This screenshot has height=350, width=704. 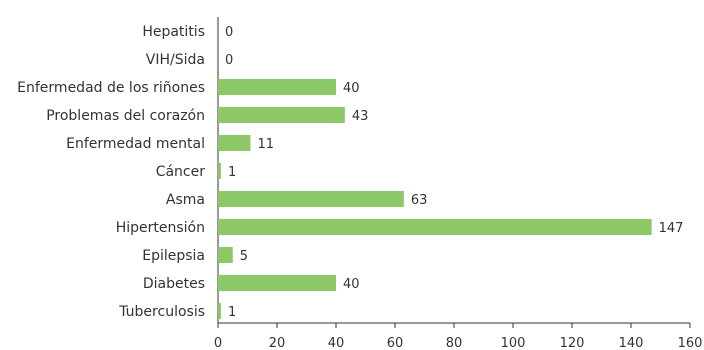 What do you see at coordinates (111, 88) in the screenshot?
I see `category-label: Enfermedad de los riñones` at bounding box center [111, 88].